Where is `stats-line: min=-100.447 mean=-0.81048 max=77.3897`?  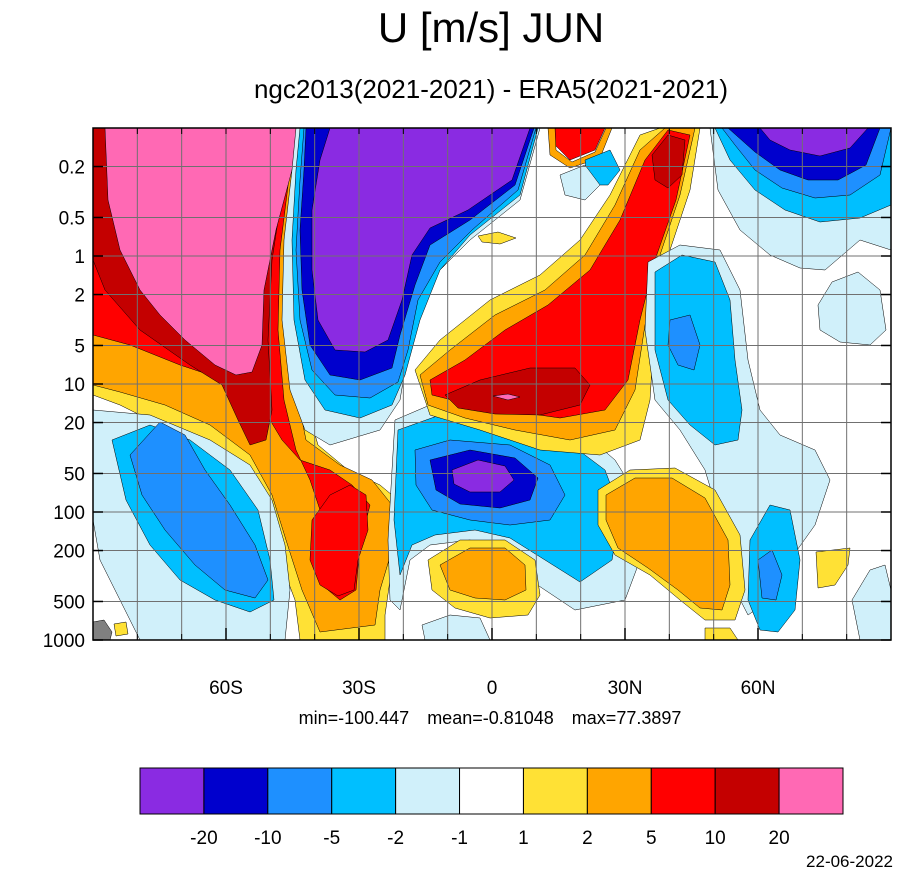
stats-line: min=-100.447 mean=-0.81048 max=77.3897 is located at coordinates (450, 718).